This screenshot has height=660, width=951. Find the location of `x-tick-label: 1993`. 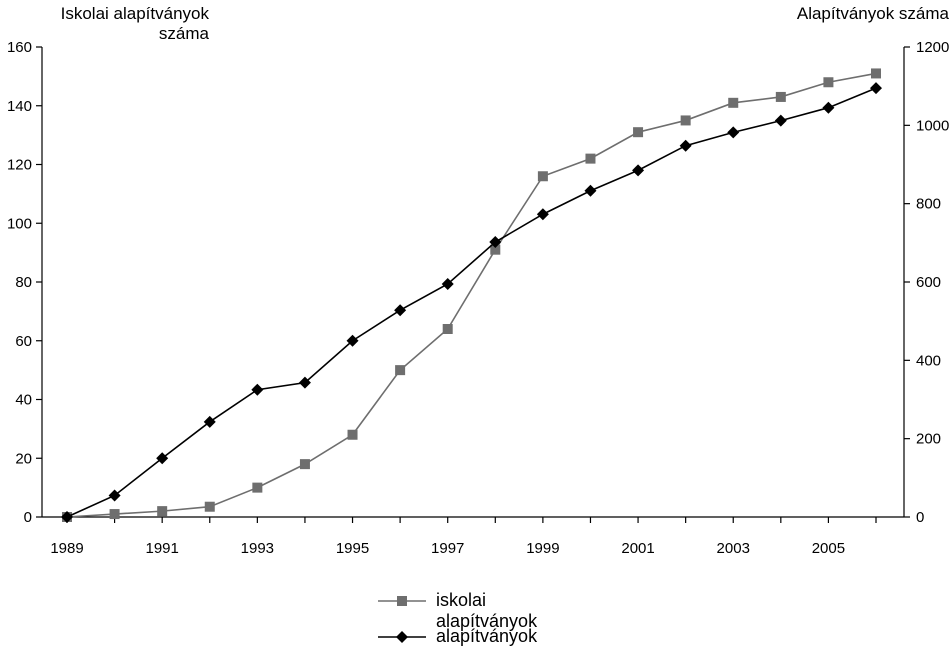

x-tick-label: 1993 is located at coordinates (257, 548).